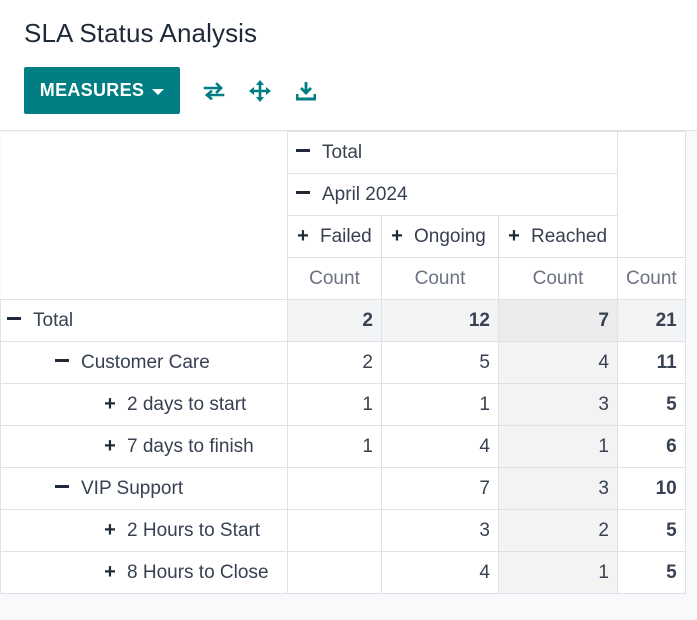 This screenshot has width=697, height=620. I want to click on measures-button: MEASURES, so click(102, 90).